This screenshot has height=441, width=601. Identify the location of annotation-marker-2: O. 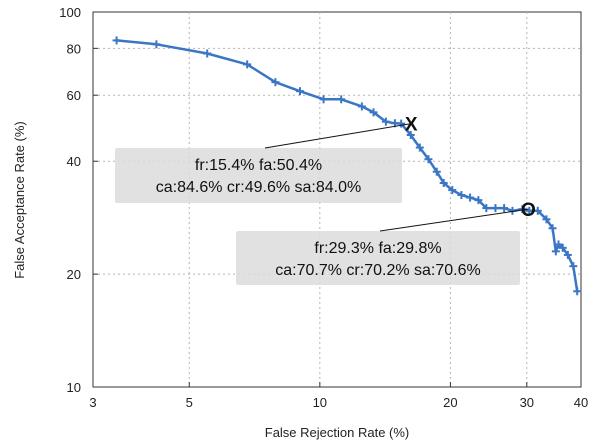
(528, 210).